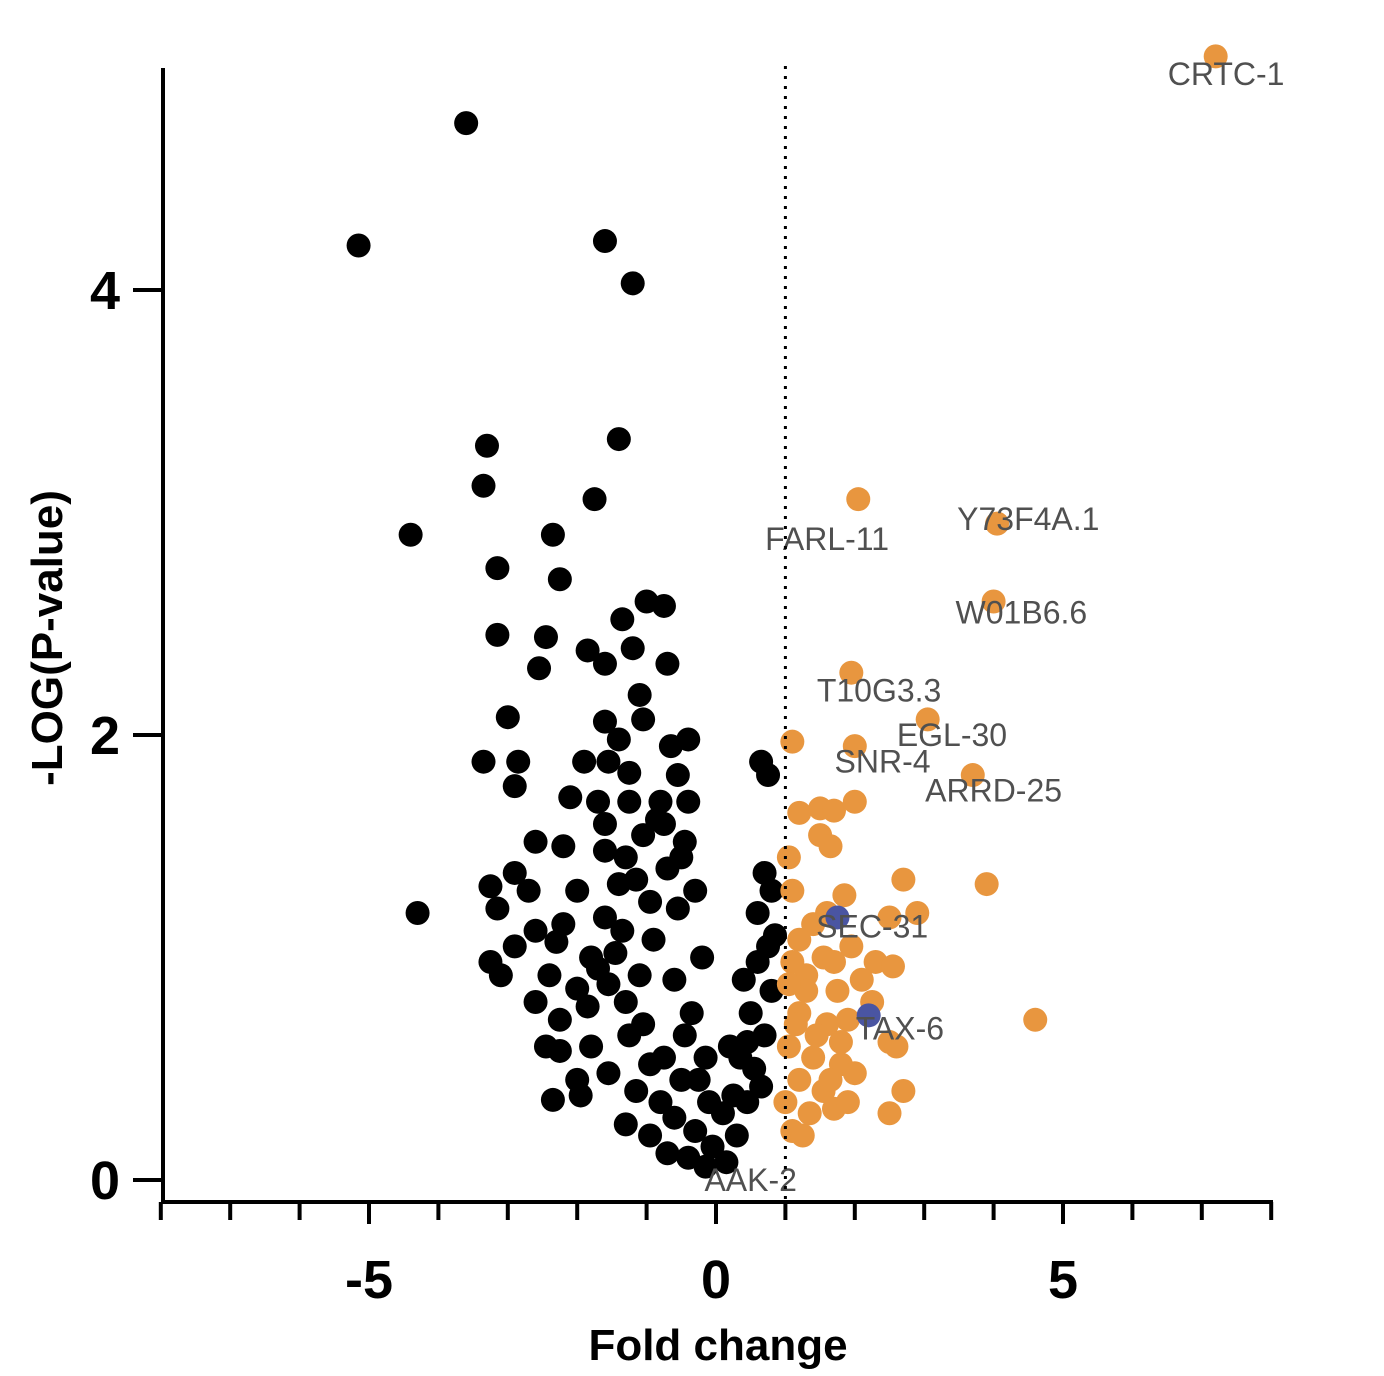 Image resolution: width=1384 pixels, height=1376 pixels. Describe the element at coordinates (717, 1345) in the screenshot. I see `x-axis-title: Fold change` at that location.